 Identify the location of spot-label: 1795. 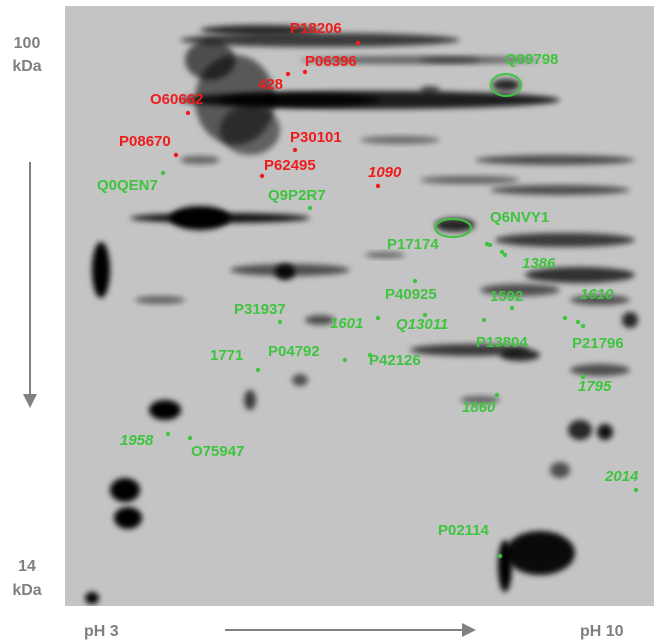
(595, 386).